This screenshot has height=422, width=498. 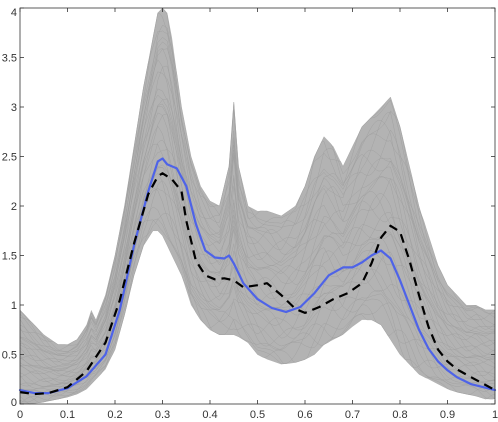 I want to click on x-tick-label: 0.6, so click(x=304, y=415).